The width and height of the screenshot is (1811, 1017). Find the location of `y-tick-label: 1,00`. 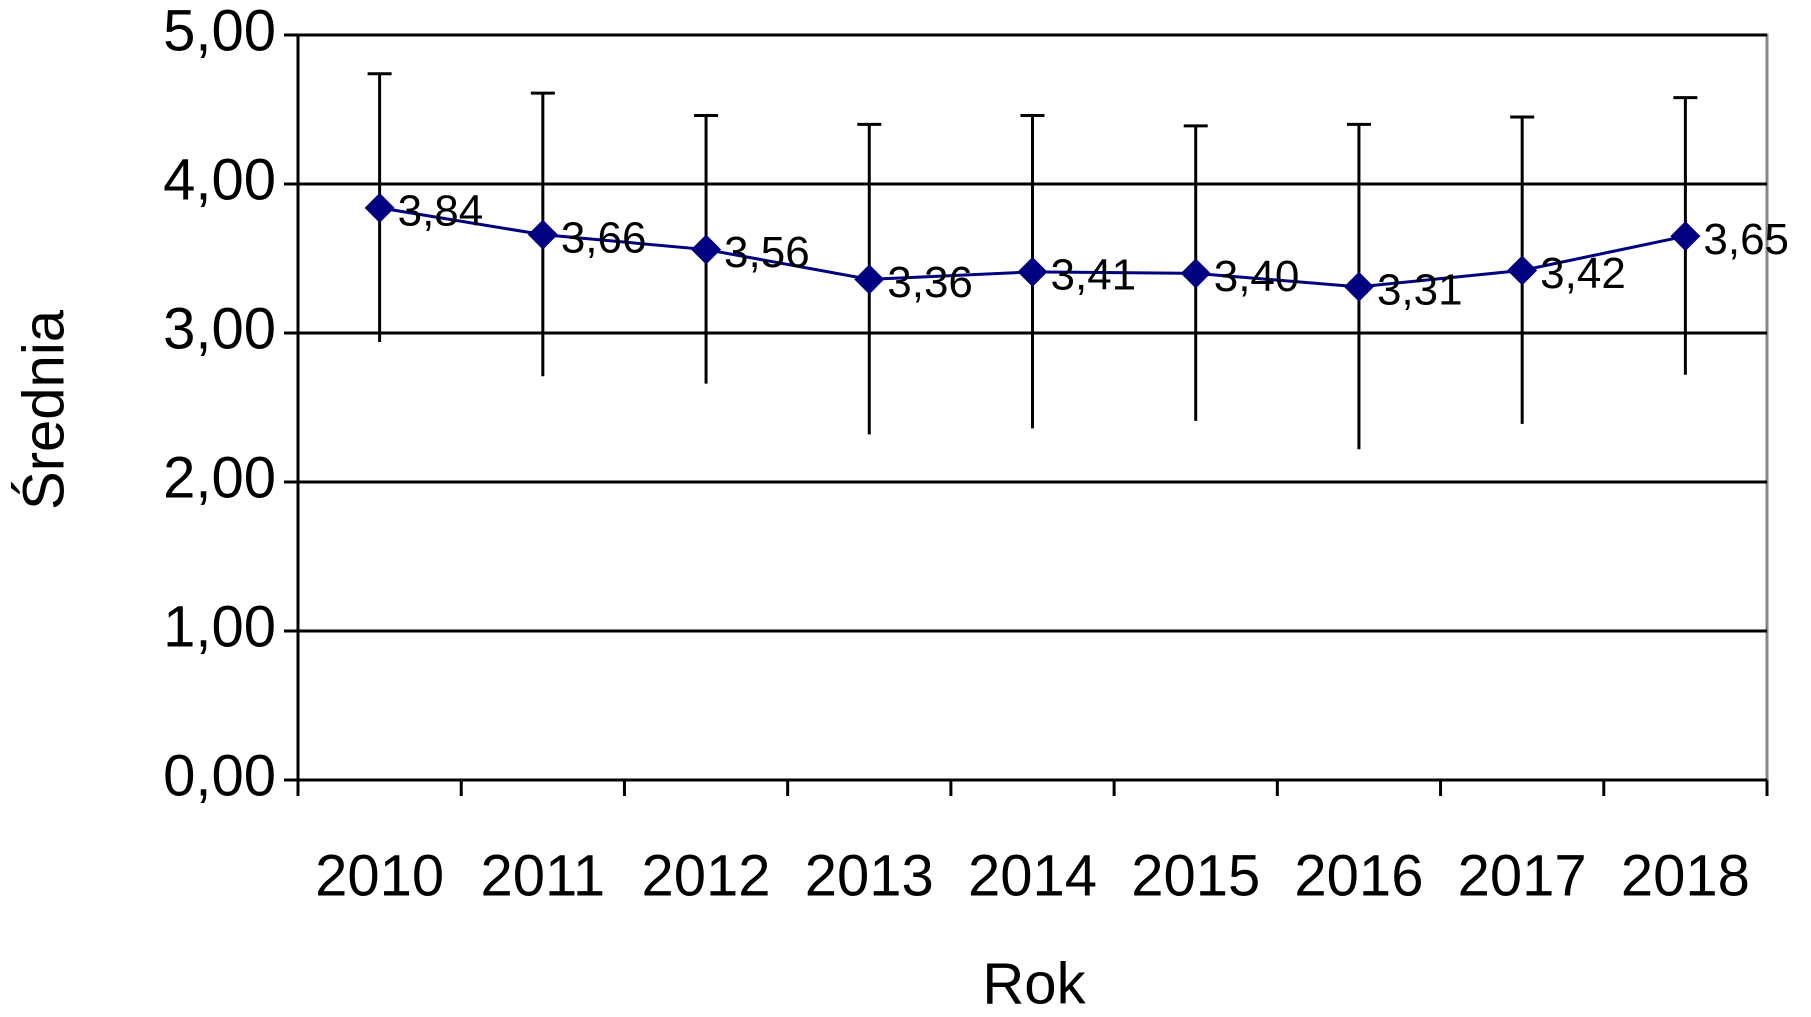

y-tick-label: 1,00 is located at coordinates (219, 626).